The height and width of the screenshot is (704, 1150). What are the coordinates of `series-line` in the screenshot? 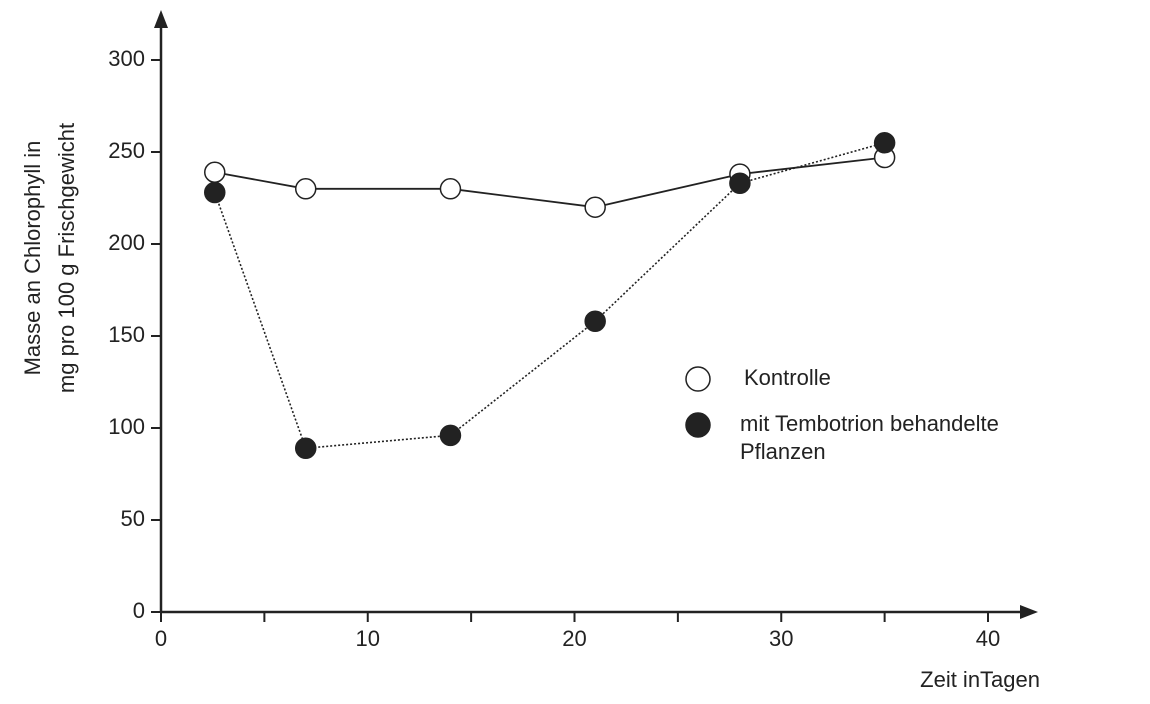 It's located at (549, 182).